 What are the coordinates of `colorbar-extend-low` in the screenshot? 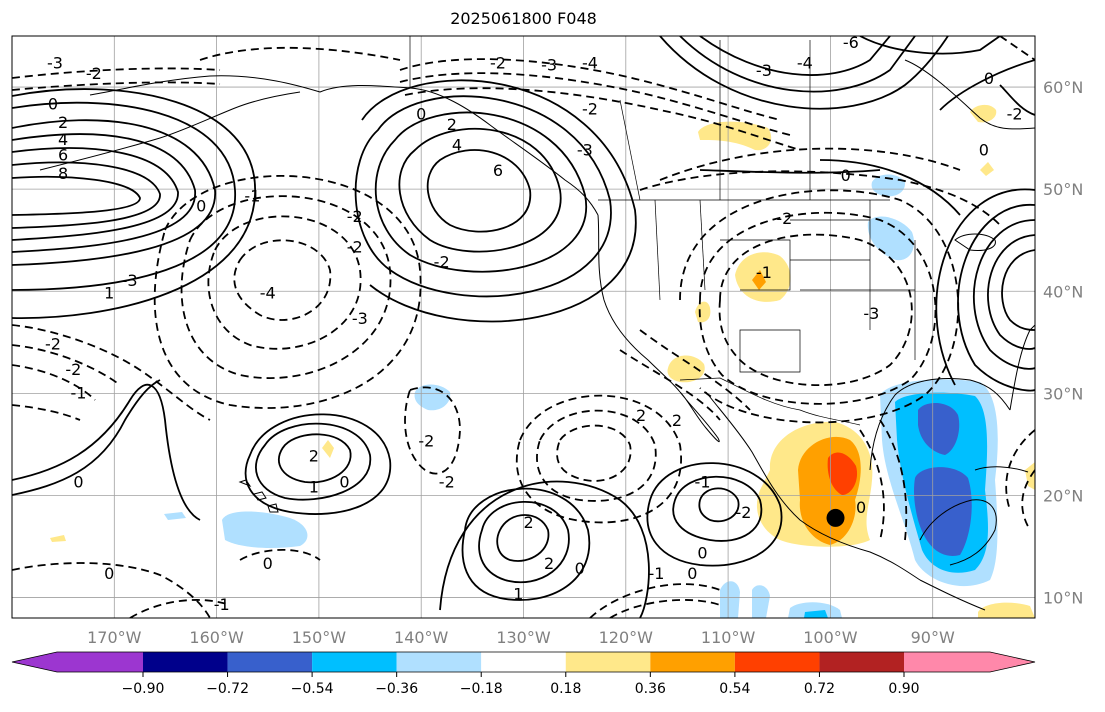 It's located at (34, 662).